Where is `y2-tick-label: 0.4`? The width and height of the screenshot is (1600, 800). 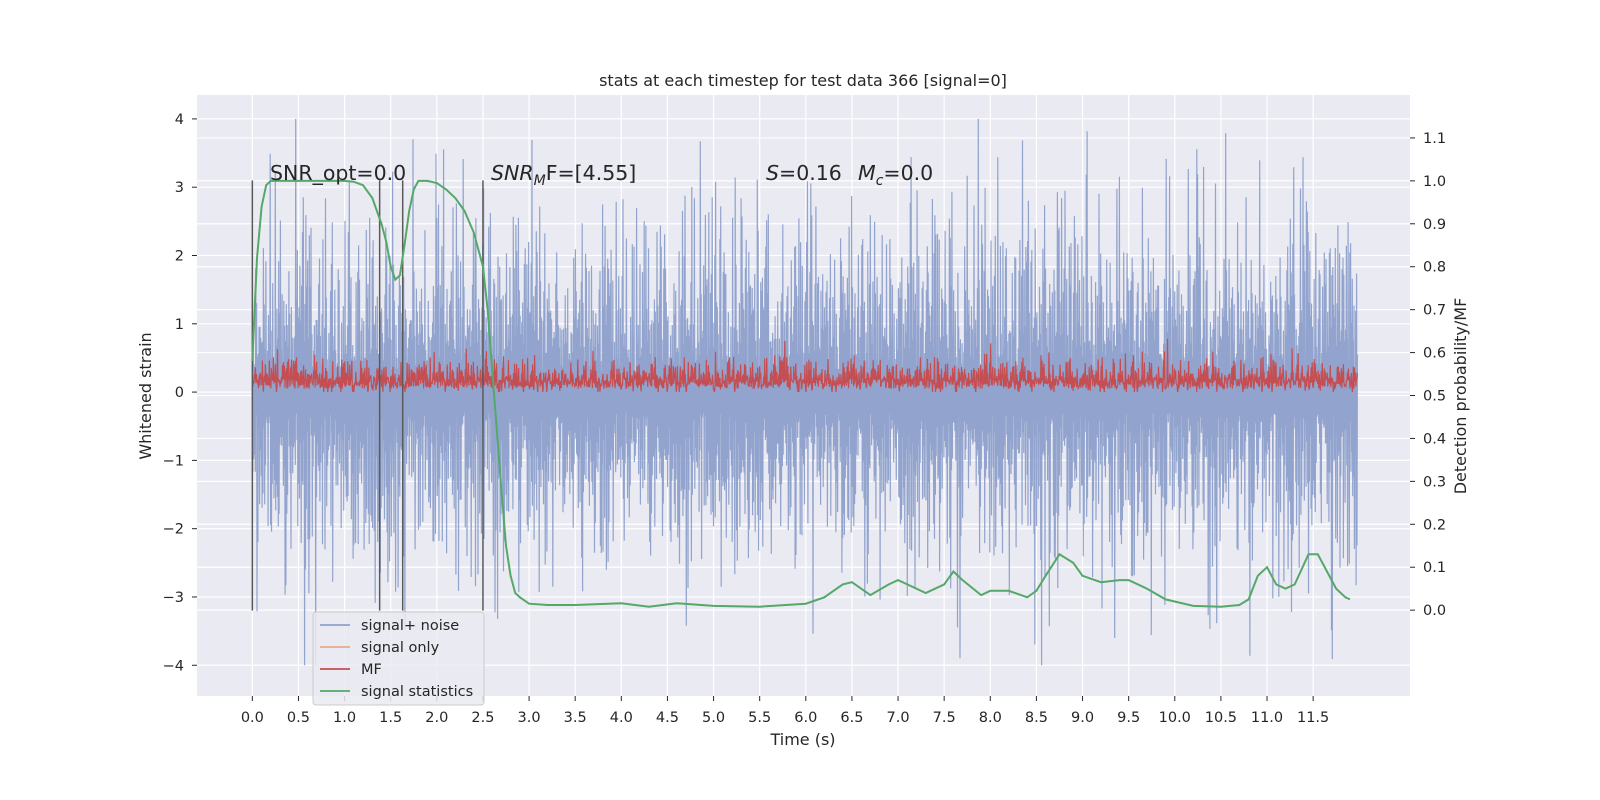 y2-tick-label: 0.4 is located at coordinates (1434, 439).